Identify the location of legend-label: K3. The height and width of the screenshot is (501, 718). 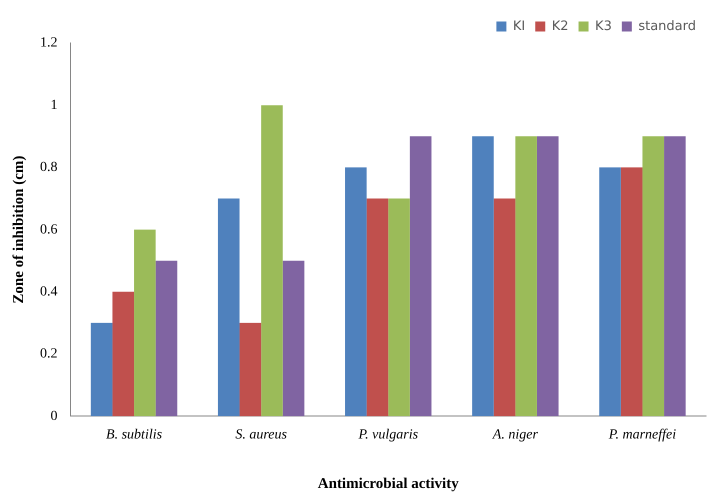
(603, 26).